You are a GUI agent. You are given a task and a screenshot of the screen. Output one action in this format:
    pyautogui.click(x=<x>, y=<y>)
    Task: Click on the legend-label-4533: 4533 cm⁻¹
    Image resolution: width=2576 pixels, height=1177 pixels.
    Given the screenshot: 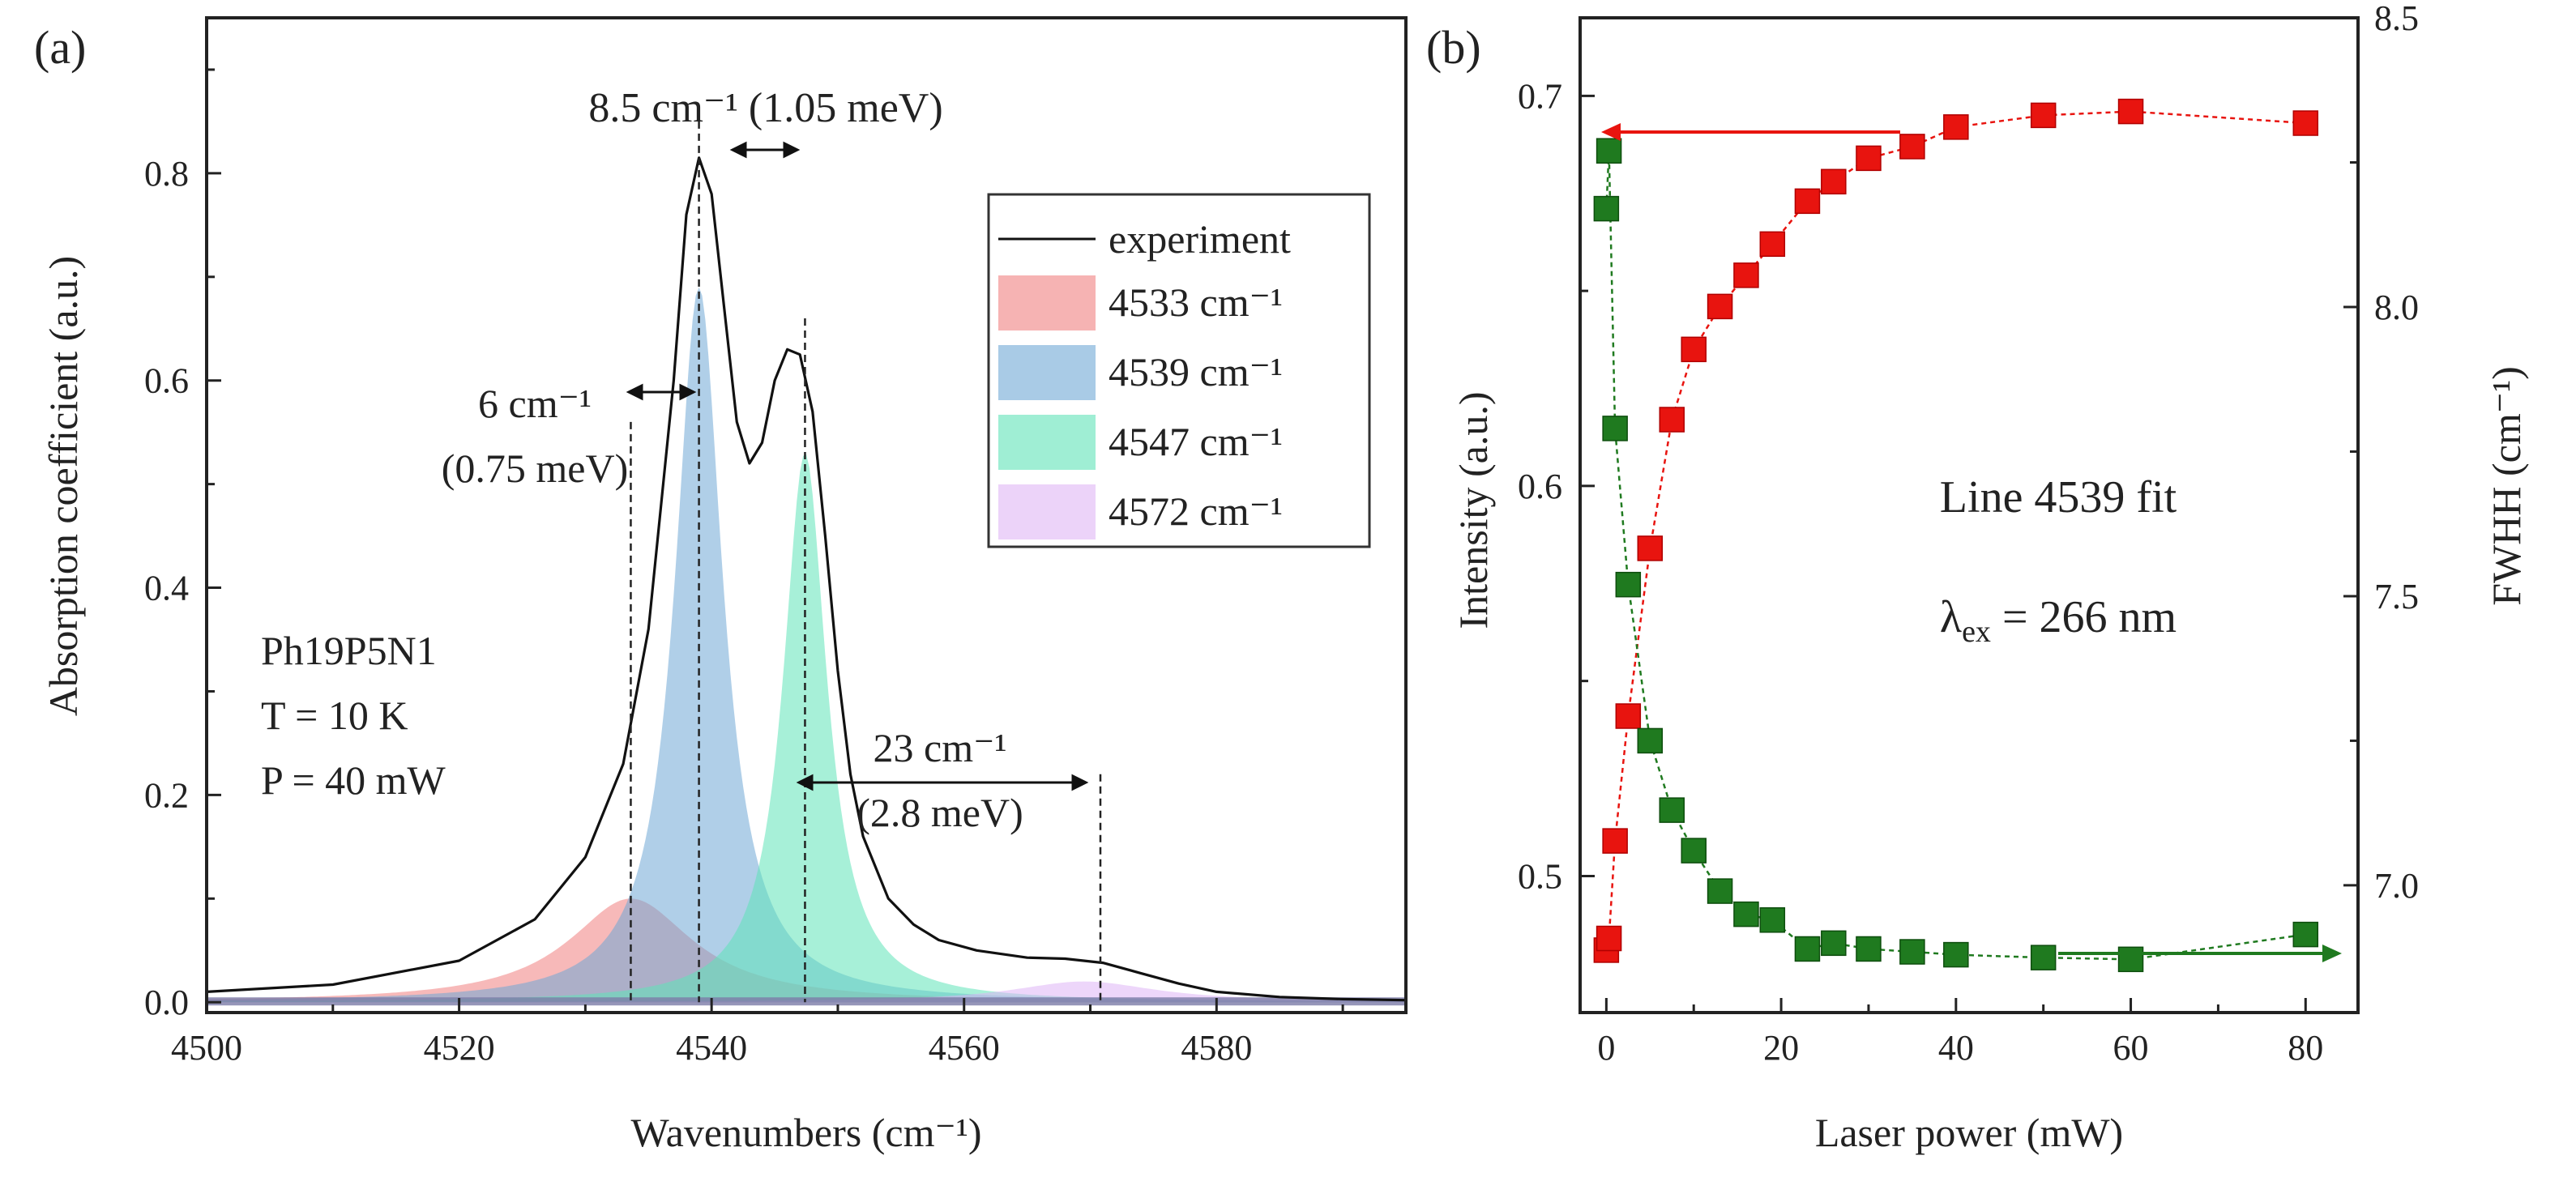 What is the action you would take?
    pyautogui.click(x=1196, y=302)
    